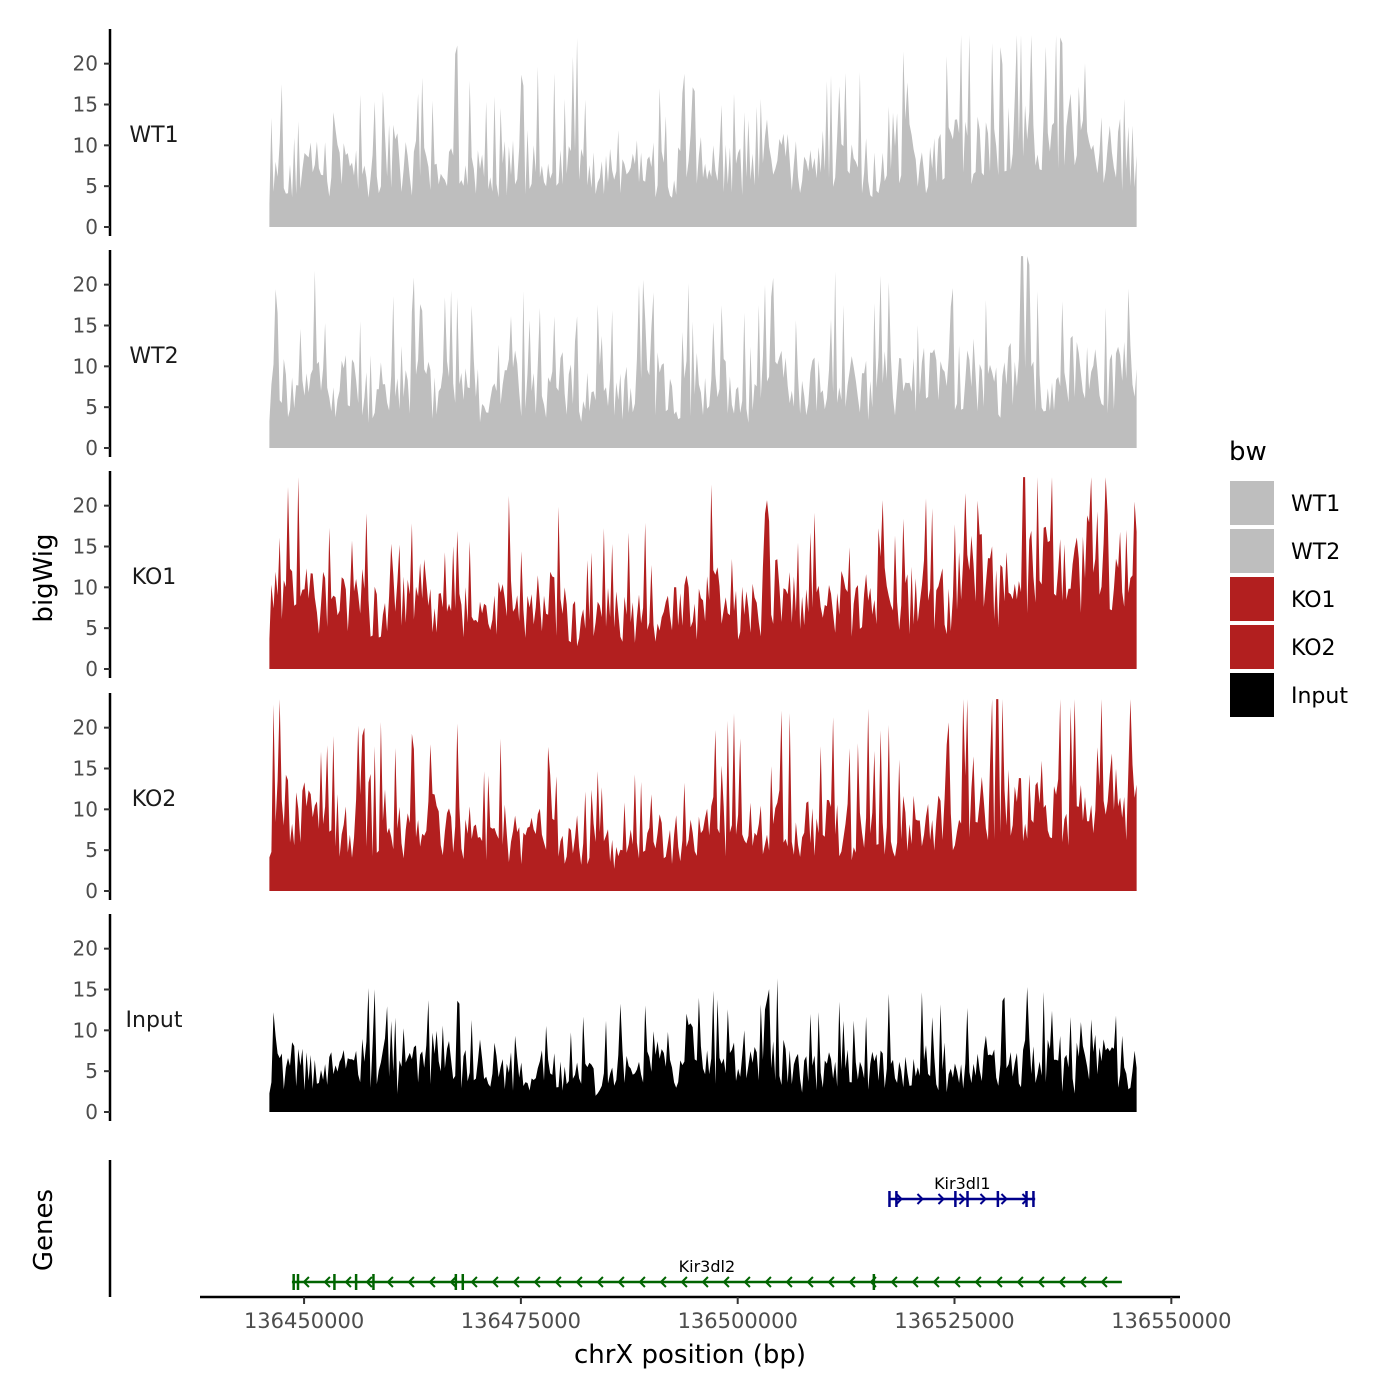  What do you see at coordinates (1289, 695) in the screenshot?
I see `legend-entry-input: Input` at bounding box center [1289, 695].